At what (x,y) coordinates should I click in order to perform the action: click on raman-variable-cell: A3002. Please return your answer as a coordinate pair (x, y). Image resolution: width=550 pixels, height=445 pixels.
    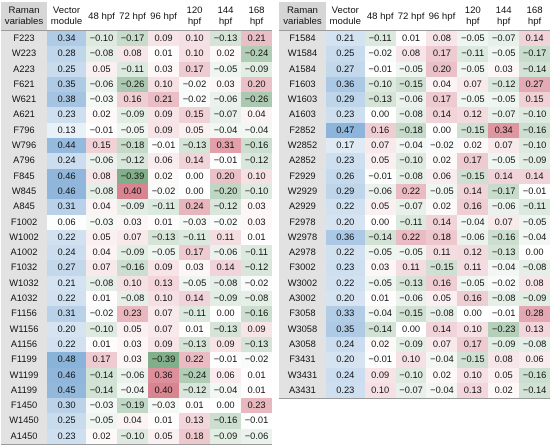
    Looking at the image, I should click on (302, 299).